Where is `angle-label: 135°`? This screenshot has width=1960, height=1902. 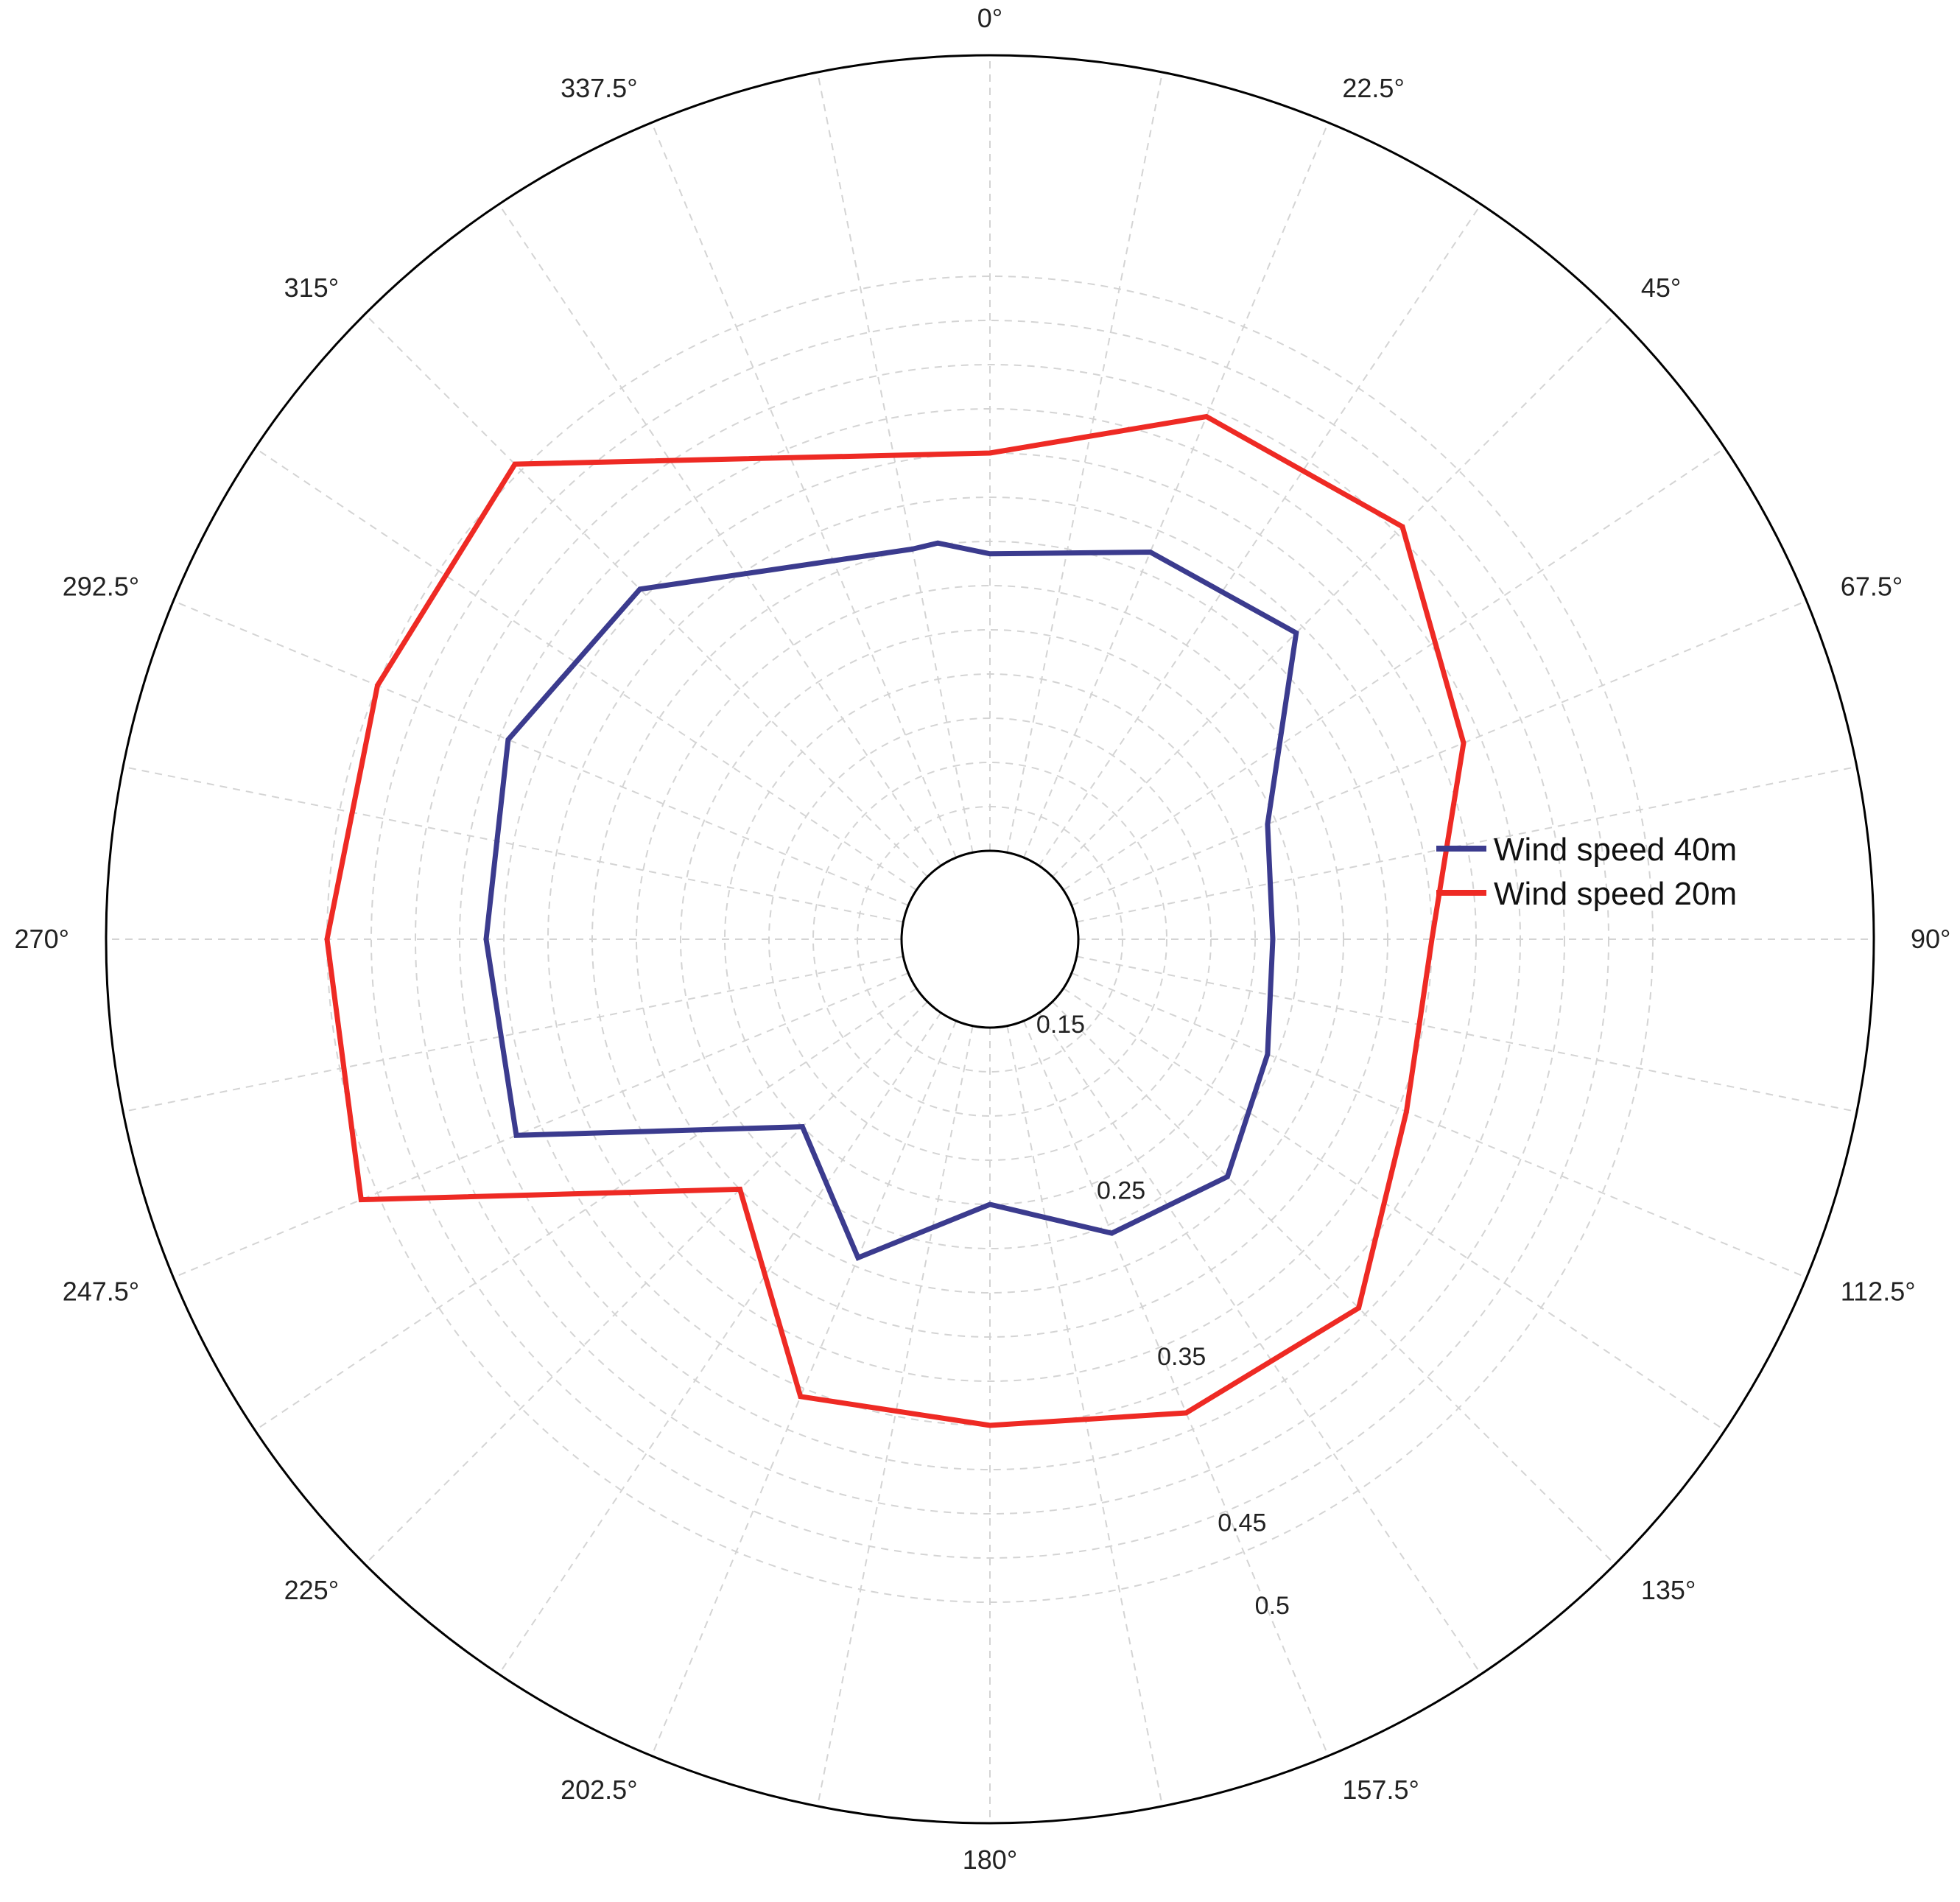
angle-label: 135° is located at coordinates (1668, 1590).